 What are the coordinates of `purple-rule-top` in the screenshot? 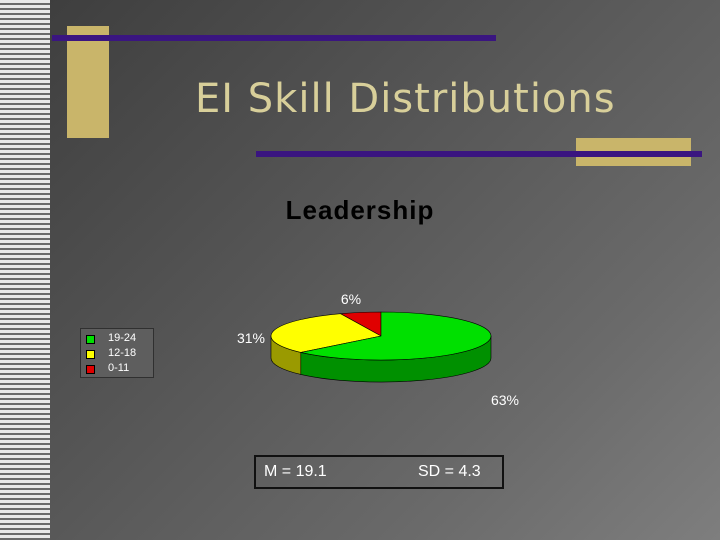 It's located at (274, 38).